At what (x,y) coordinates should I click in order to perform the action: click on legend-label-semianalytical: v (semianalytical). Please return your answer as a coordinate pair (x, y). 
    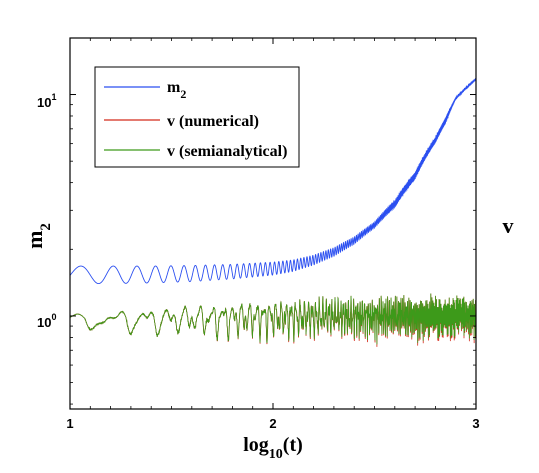
    Looking at the image, I should click on (227, 151).